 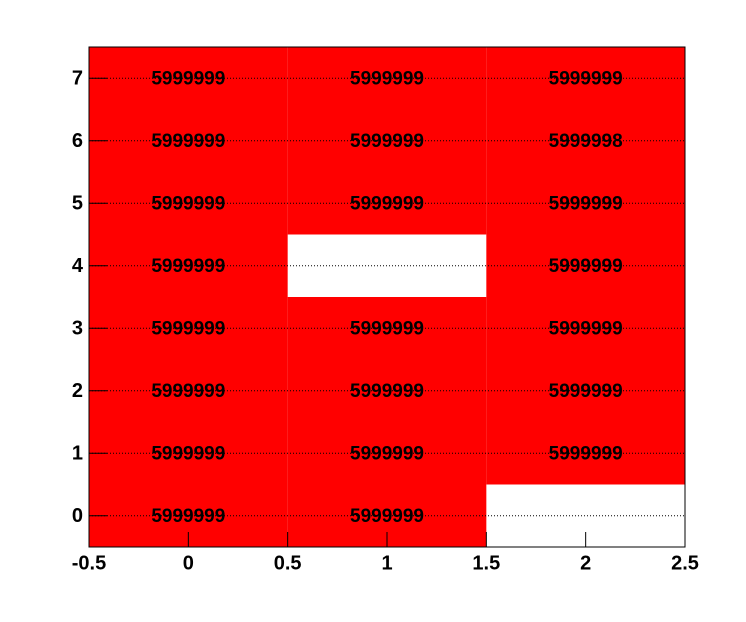 What do you see at coordinates (585, 563) in the screenshot?
I see `x-tick-label: 2` at bounding box center [585, 563].